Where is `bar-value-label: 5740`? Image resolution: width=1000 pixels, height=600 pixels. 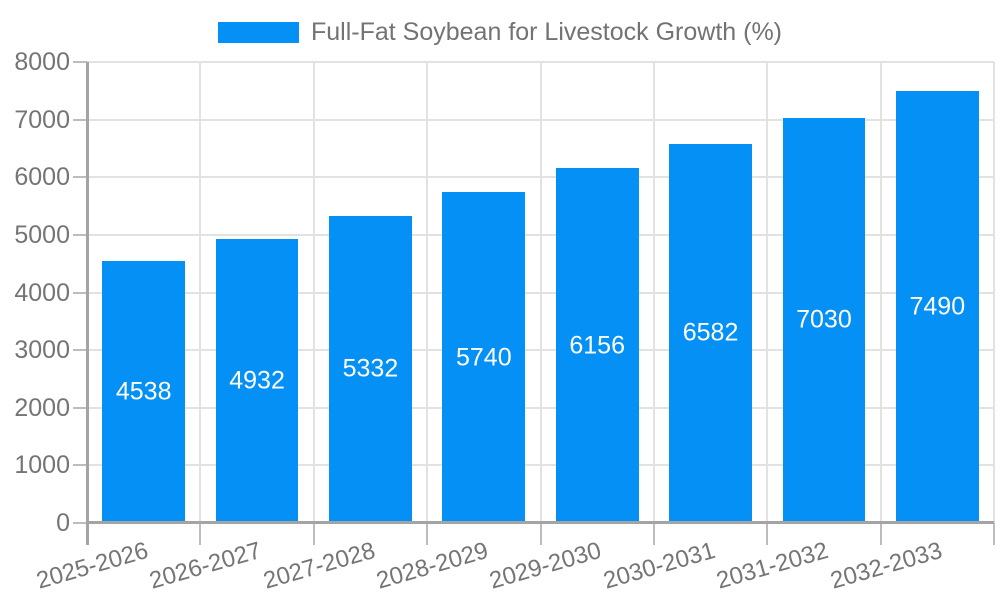
bar-value-label: 5740 is located at coordinates (483, 357).